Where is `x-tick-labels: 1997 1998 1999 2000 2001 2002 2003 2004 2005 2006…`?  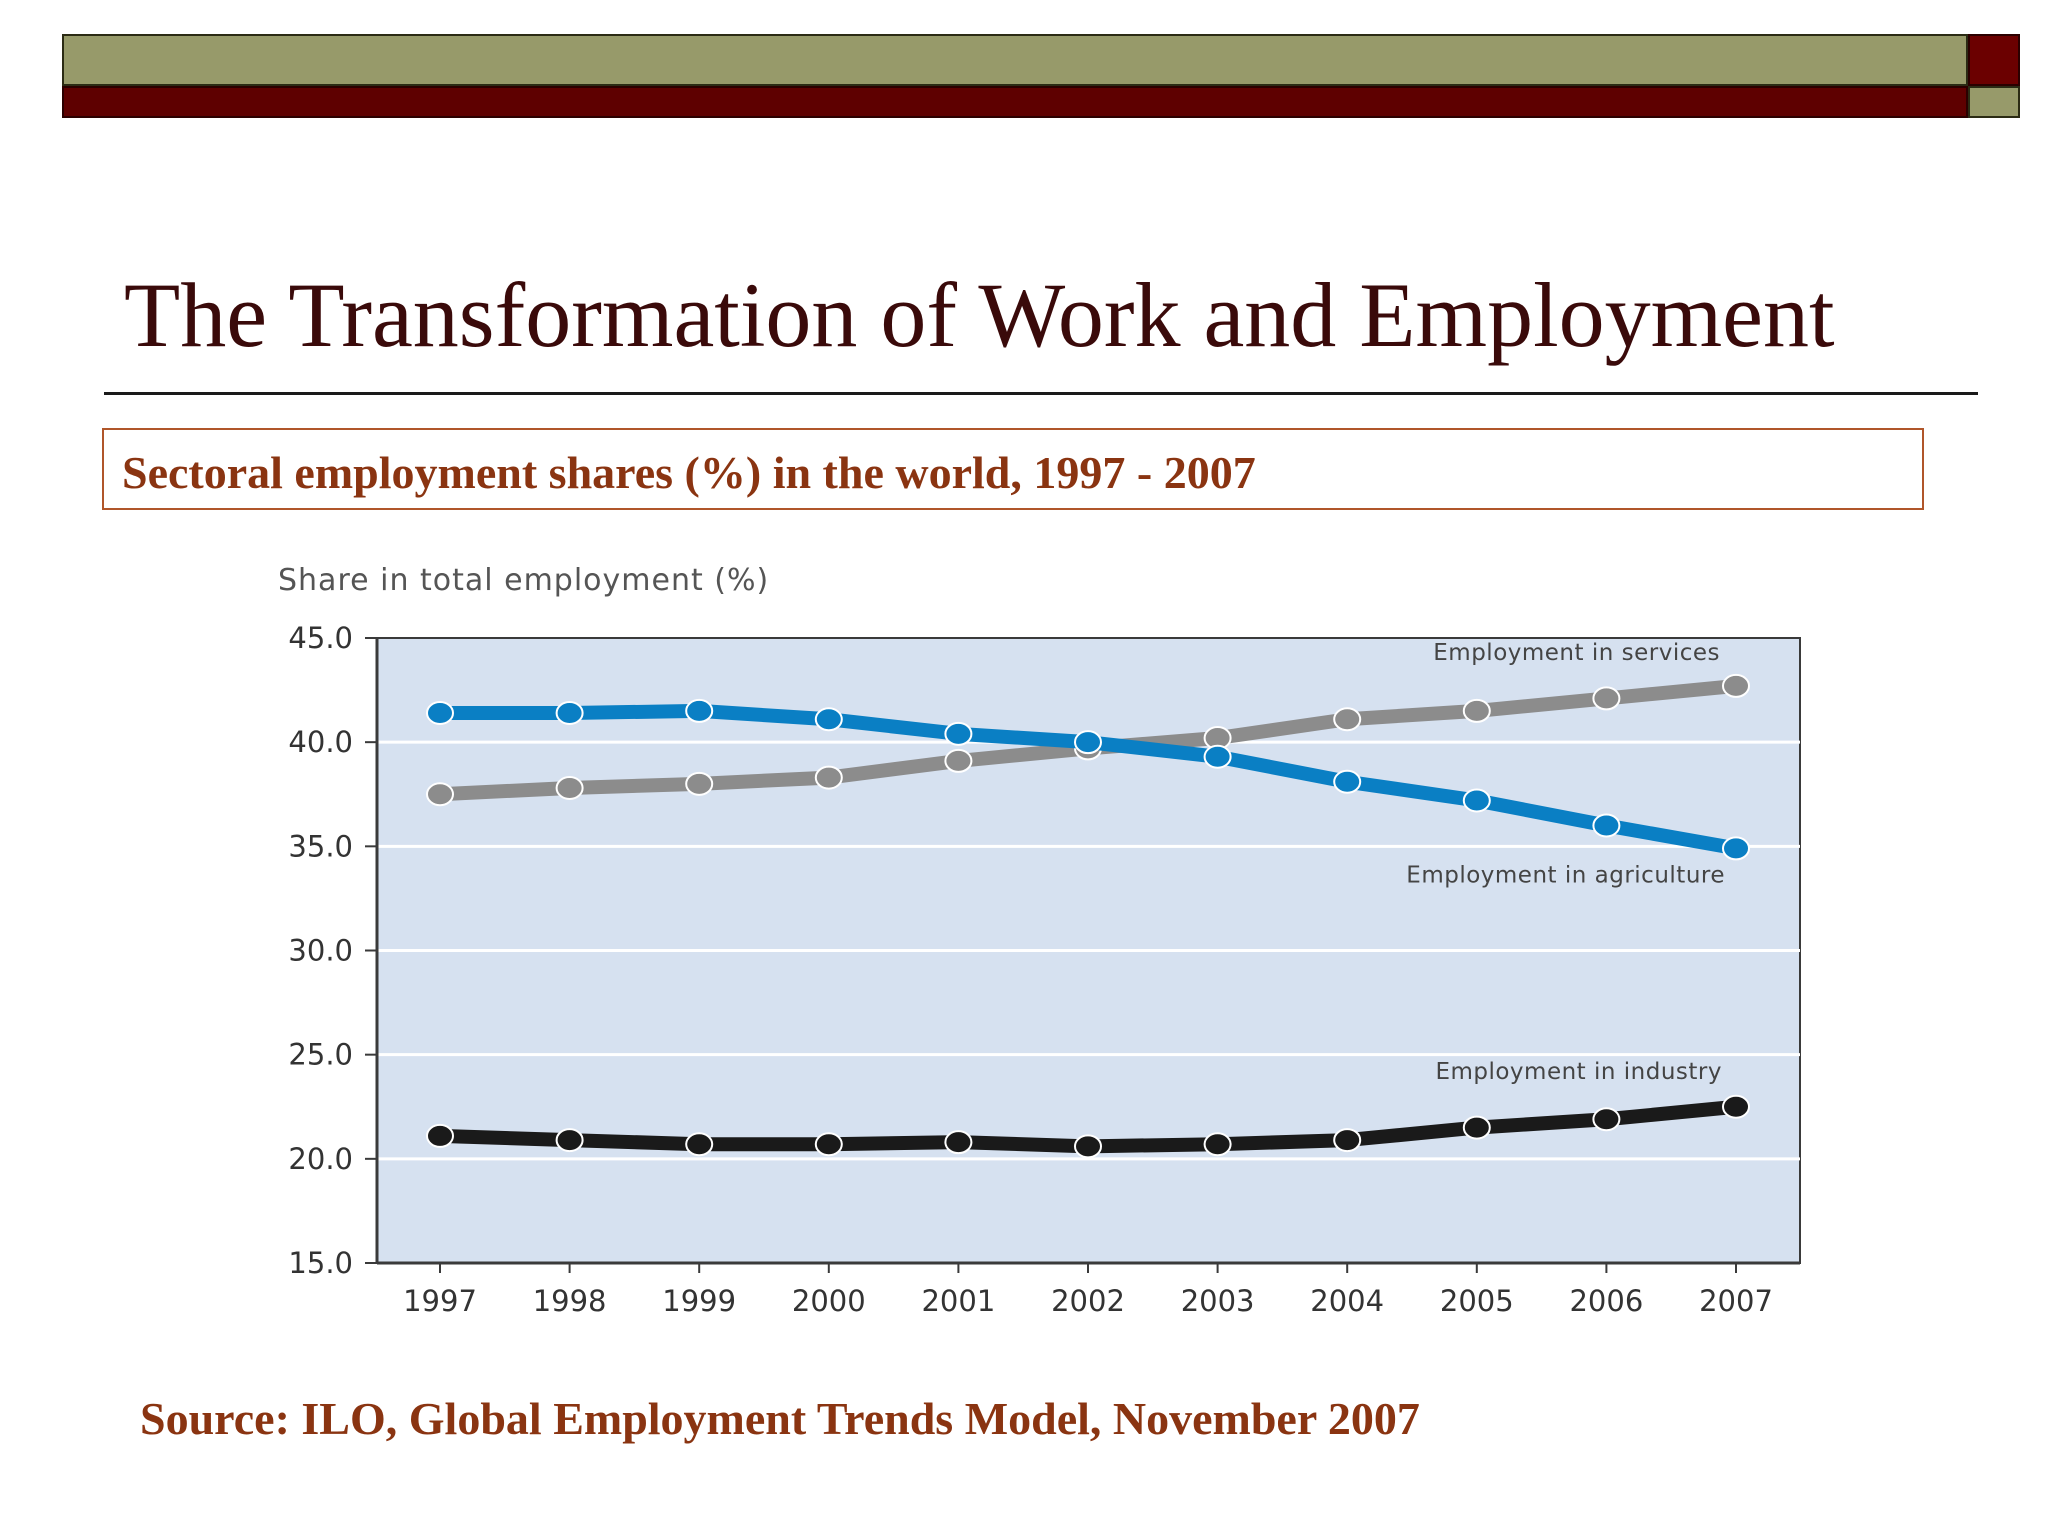
x-tick-labels: 1997 1998 1999 2000 2001 2002 2003 2004 2005 2006… is located at coordinates (1088, 1290).